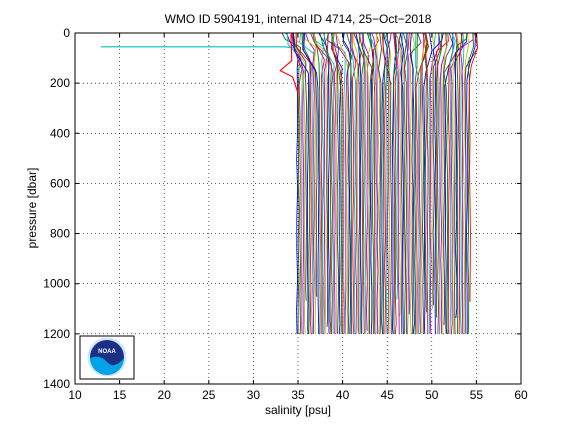 The height and width of the screenshot is (437, 576). I want to click on x-tick-label-20: 20, so click(165, 395).